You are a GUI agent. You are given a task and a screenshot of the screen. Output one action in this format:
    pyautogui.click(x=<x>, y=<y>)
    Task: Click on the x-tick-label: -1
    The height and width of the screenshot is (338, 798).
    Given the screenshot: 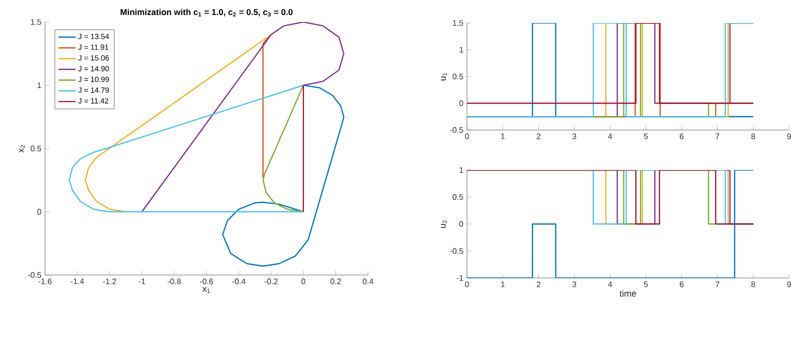 What is the action you would take?
    pyautogui.click(x=142, y=281)
    